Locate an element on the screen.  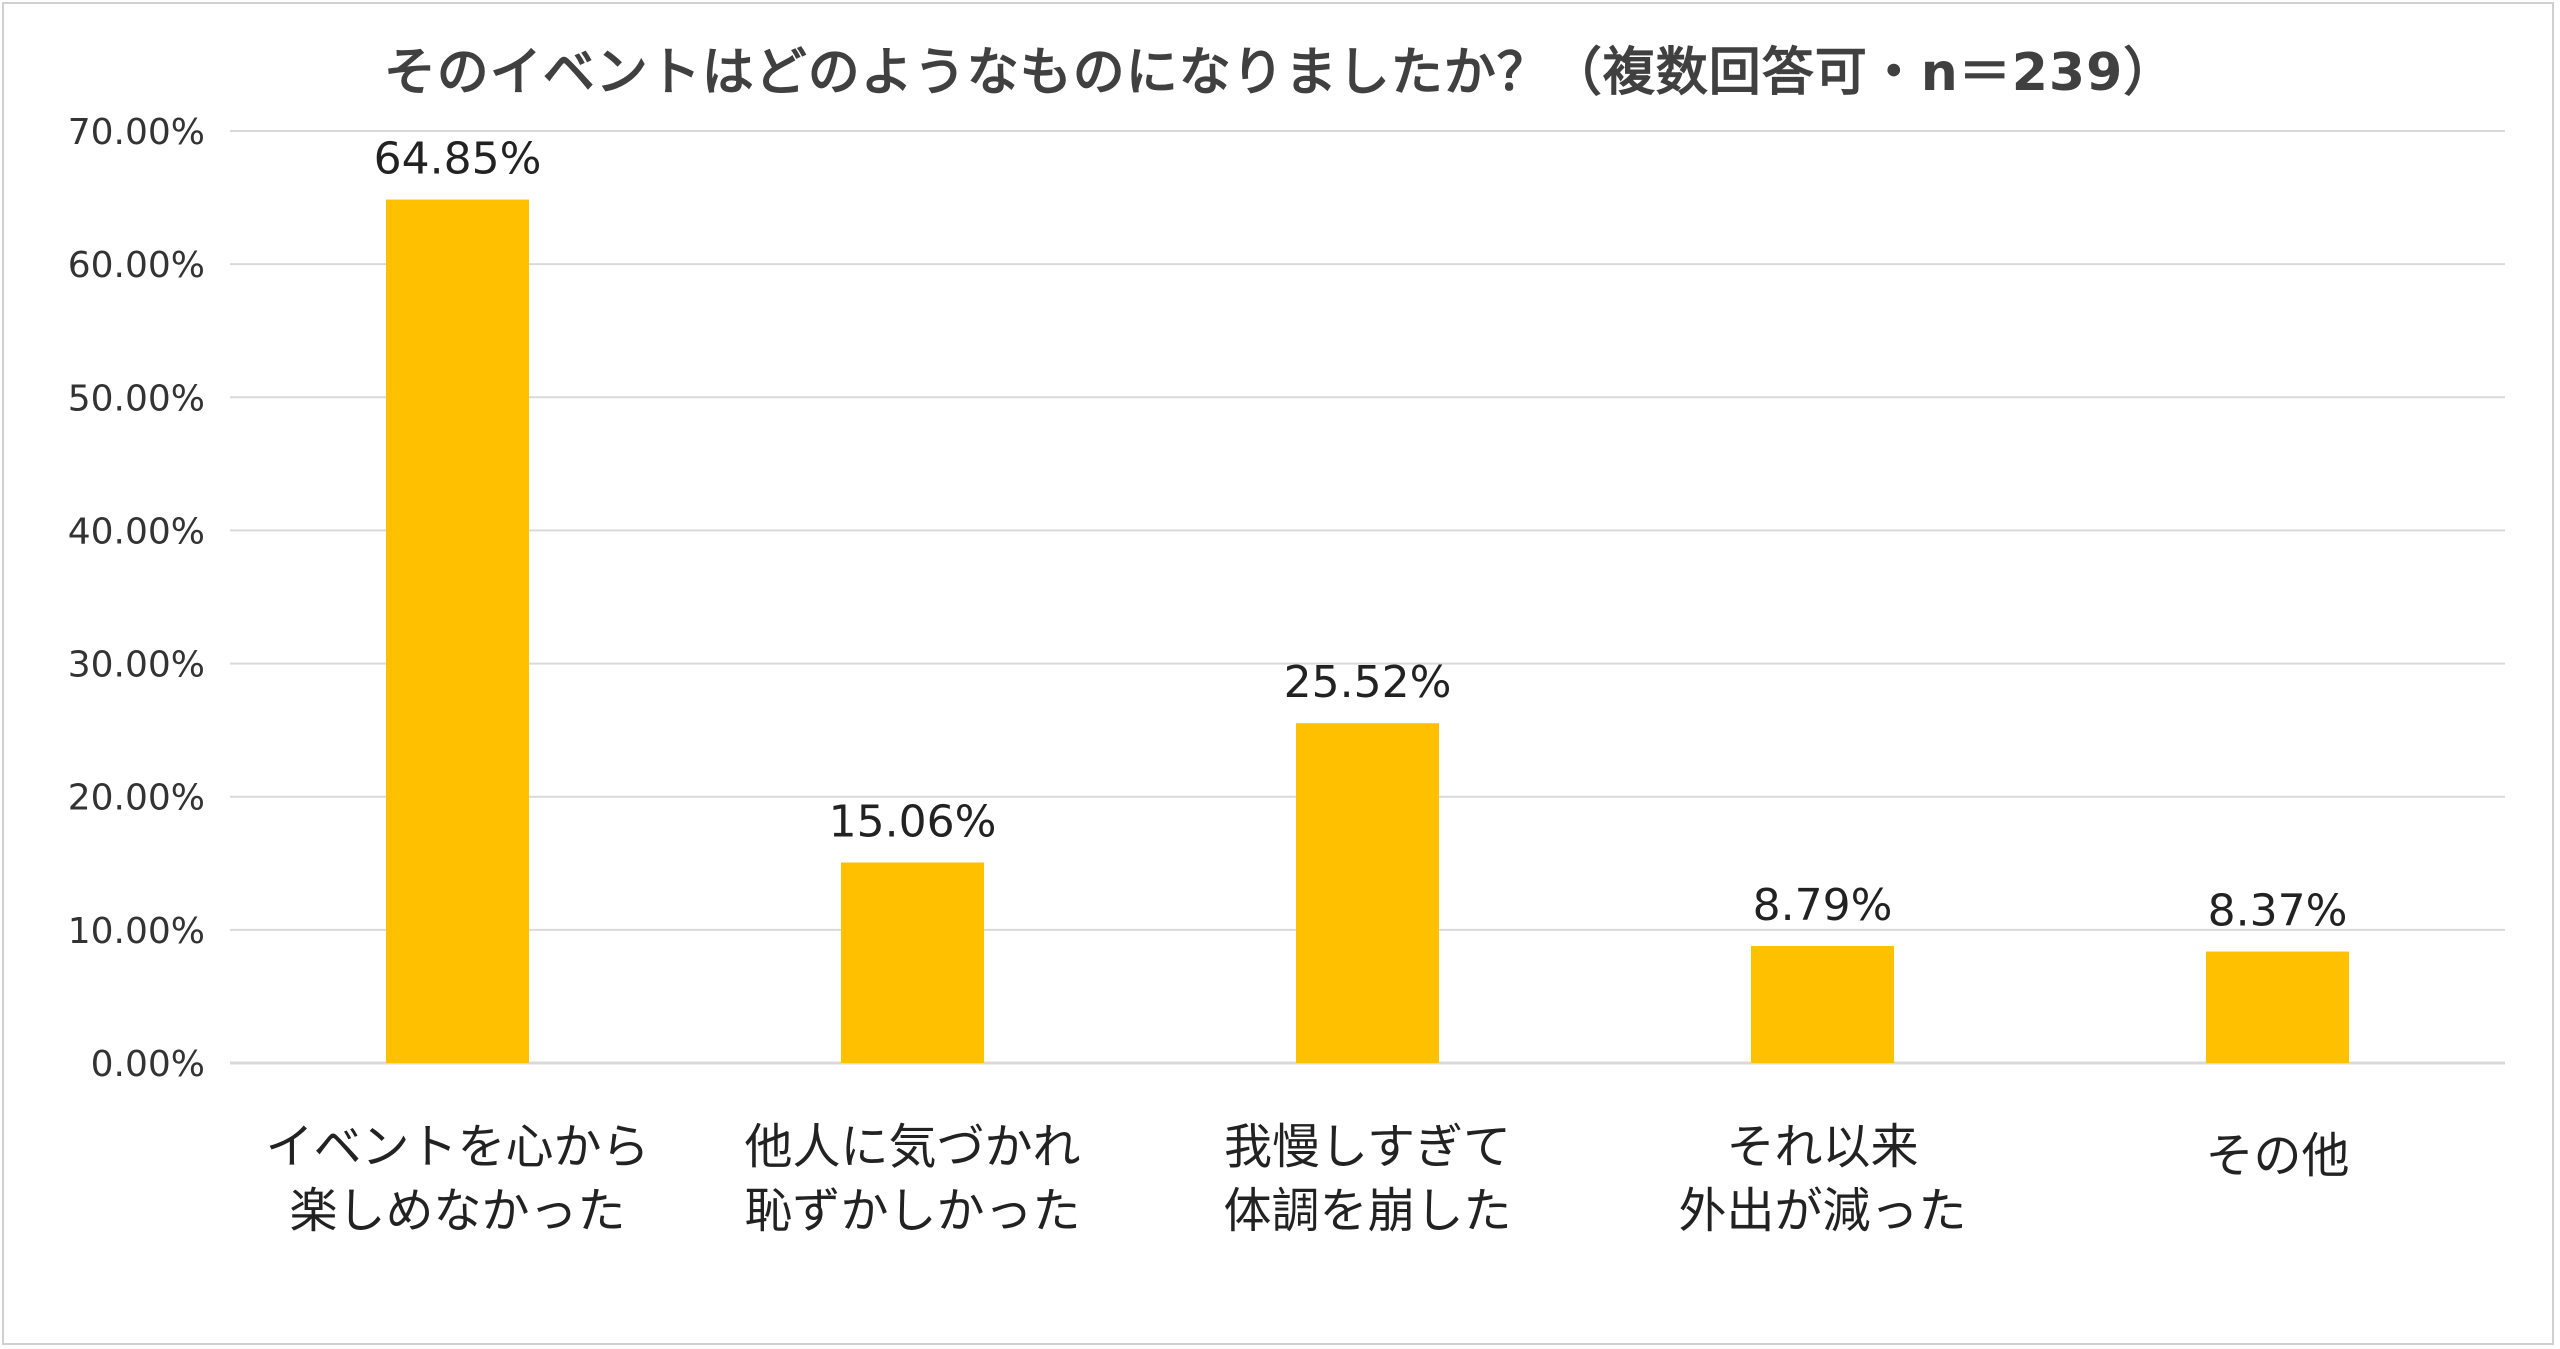
data-label: 25.52% is located at coordinates (1368, 682).